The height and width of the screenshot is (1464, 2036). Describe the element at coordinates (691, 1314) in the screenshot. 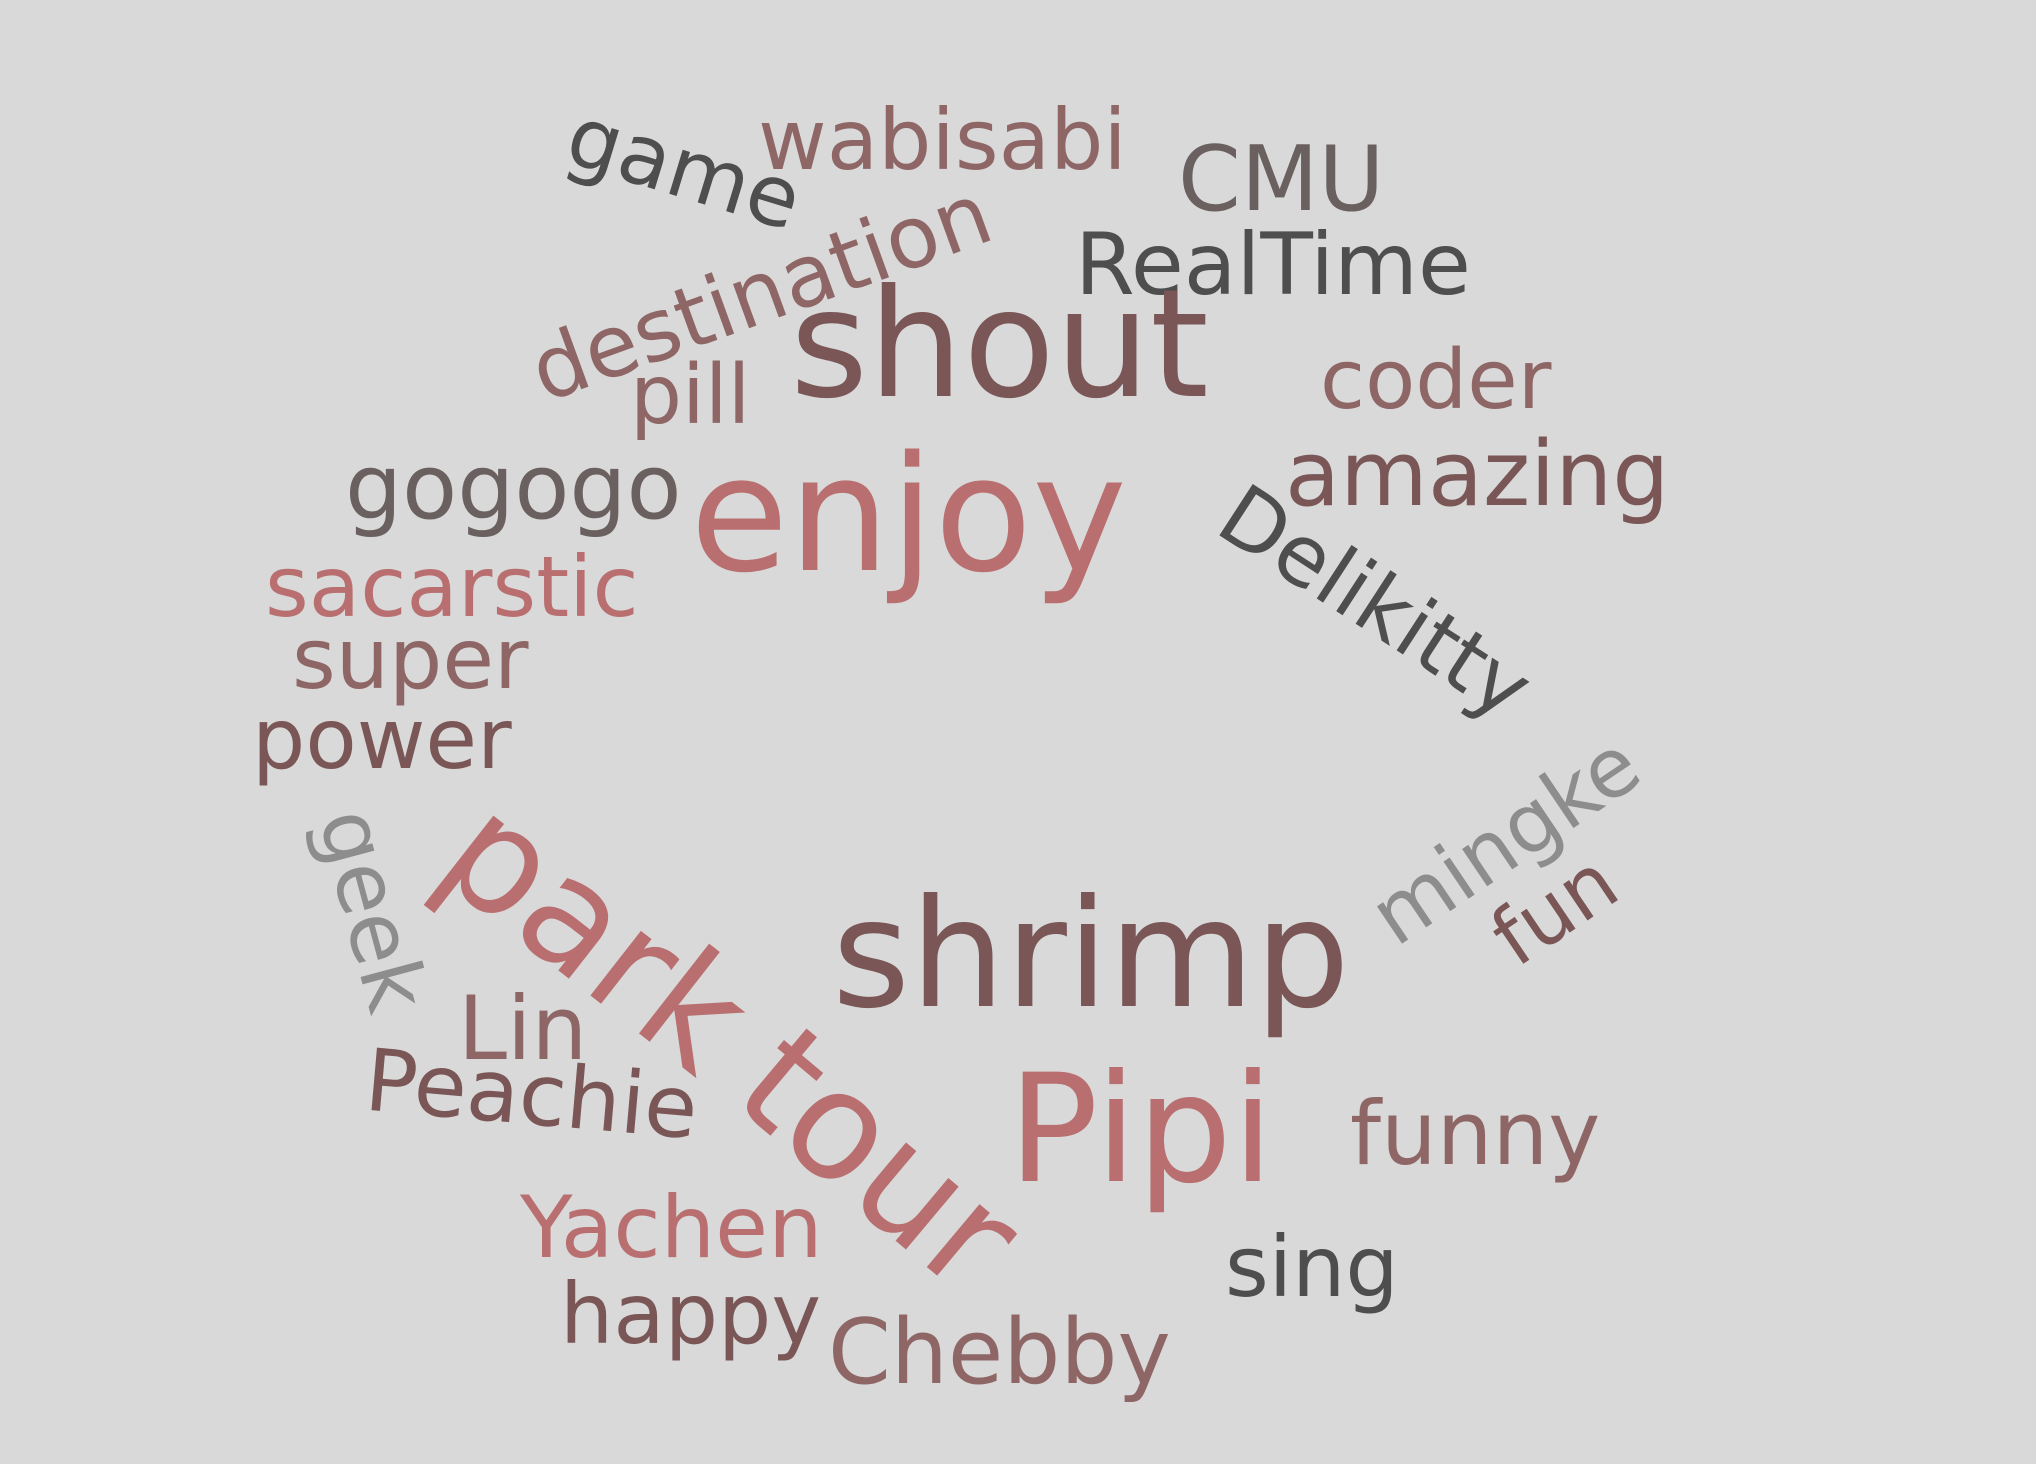

I see `word-happy: happy` at that location.